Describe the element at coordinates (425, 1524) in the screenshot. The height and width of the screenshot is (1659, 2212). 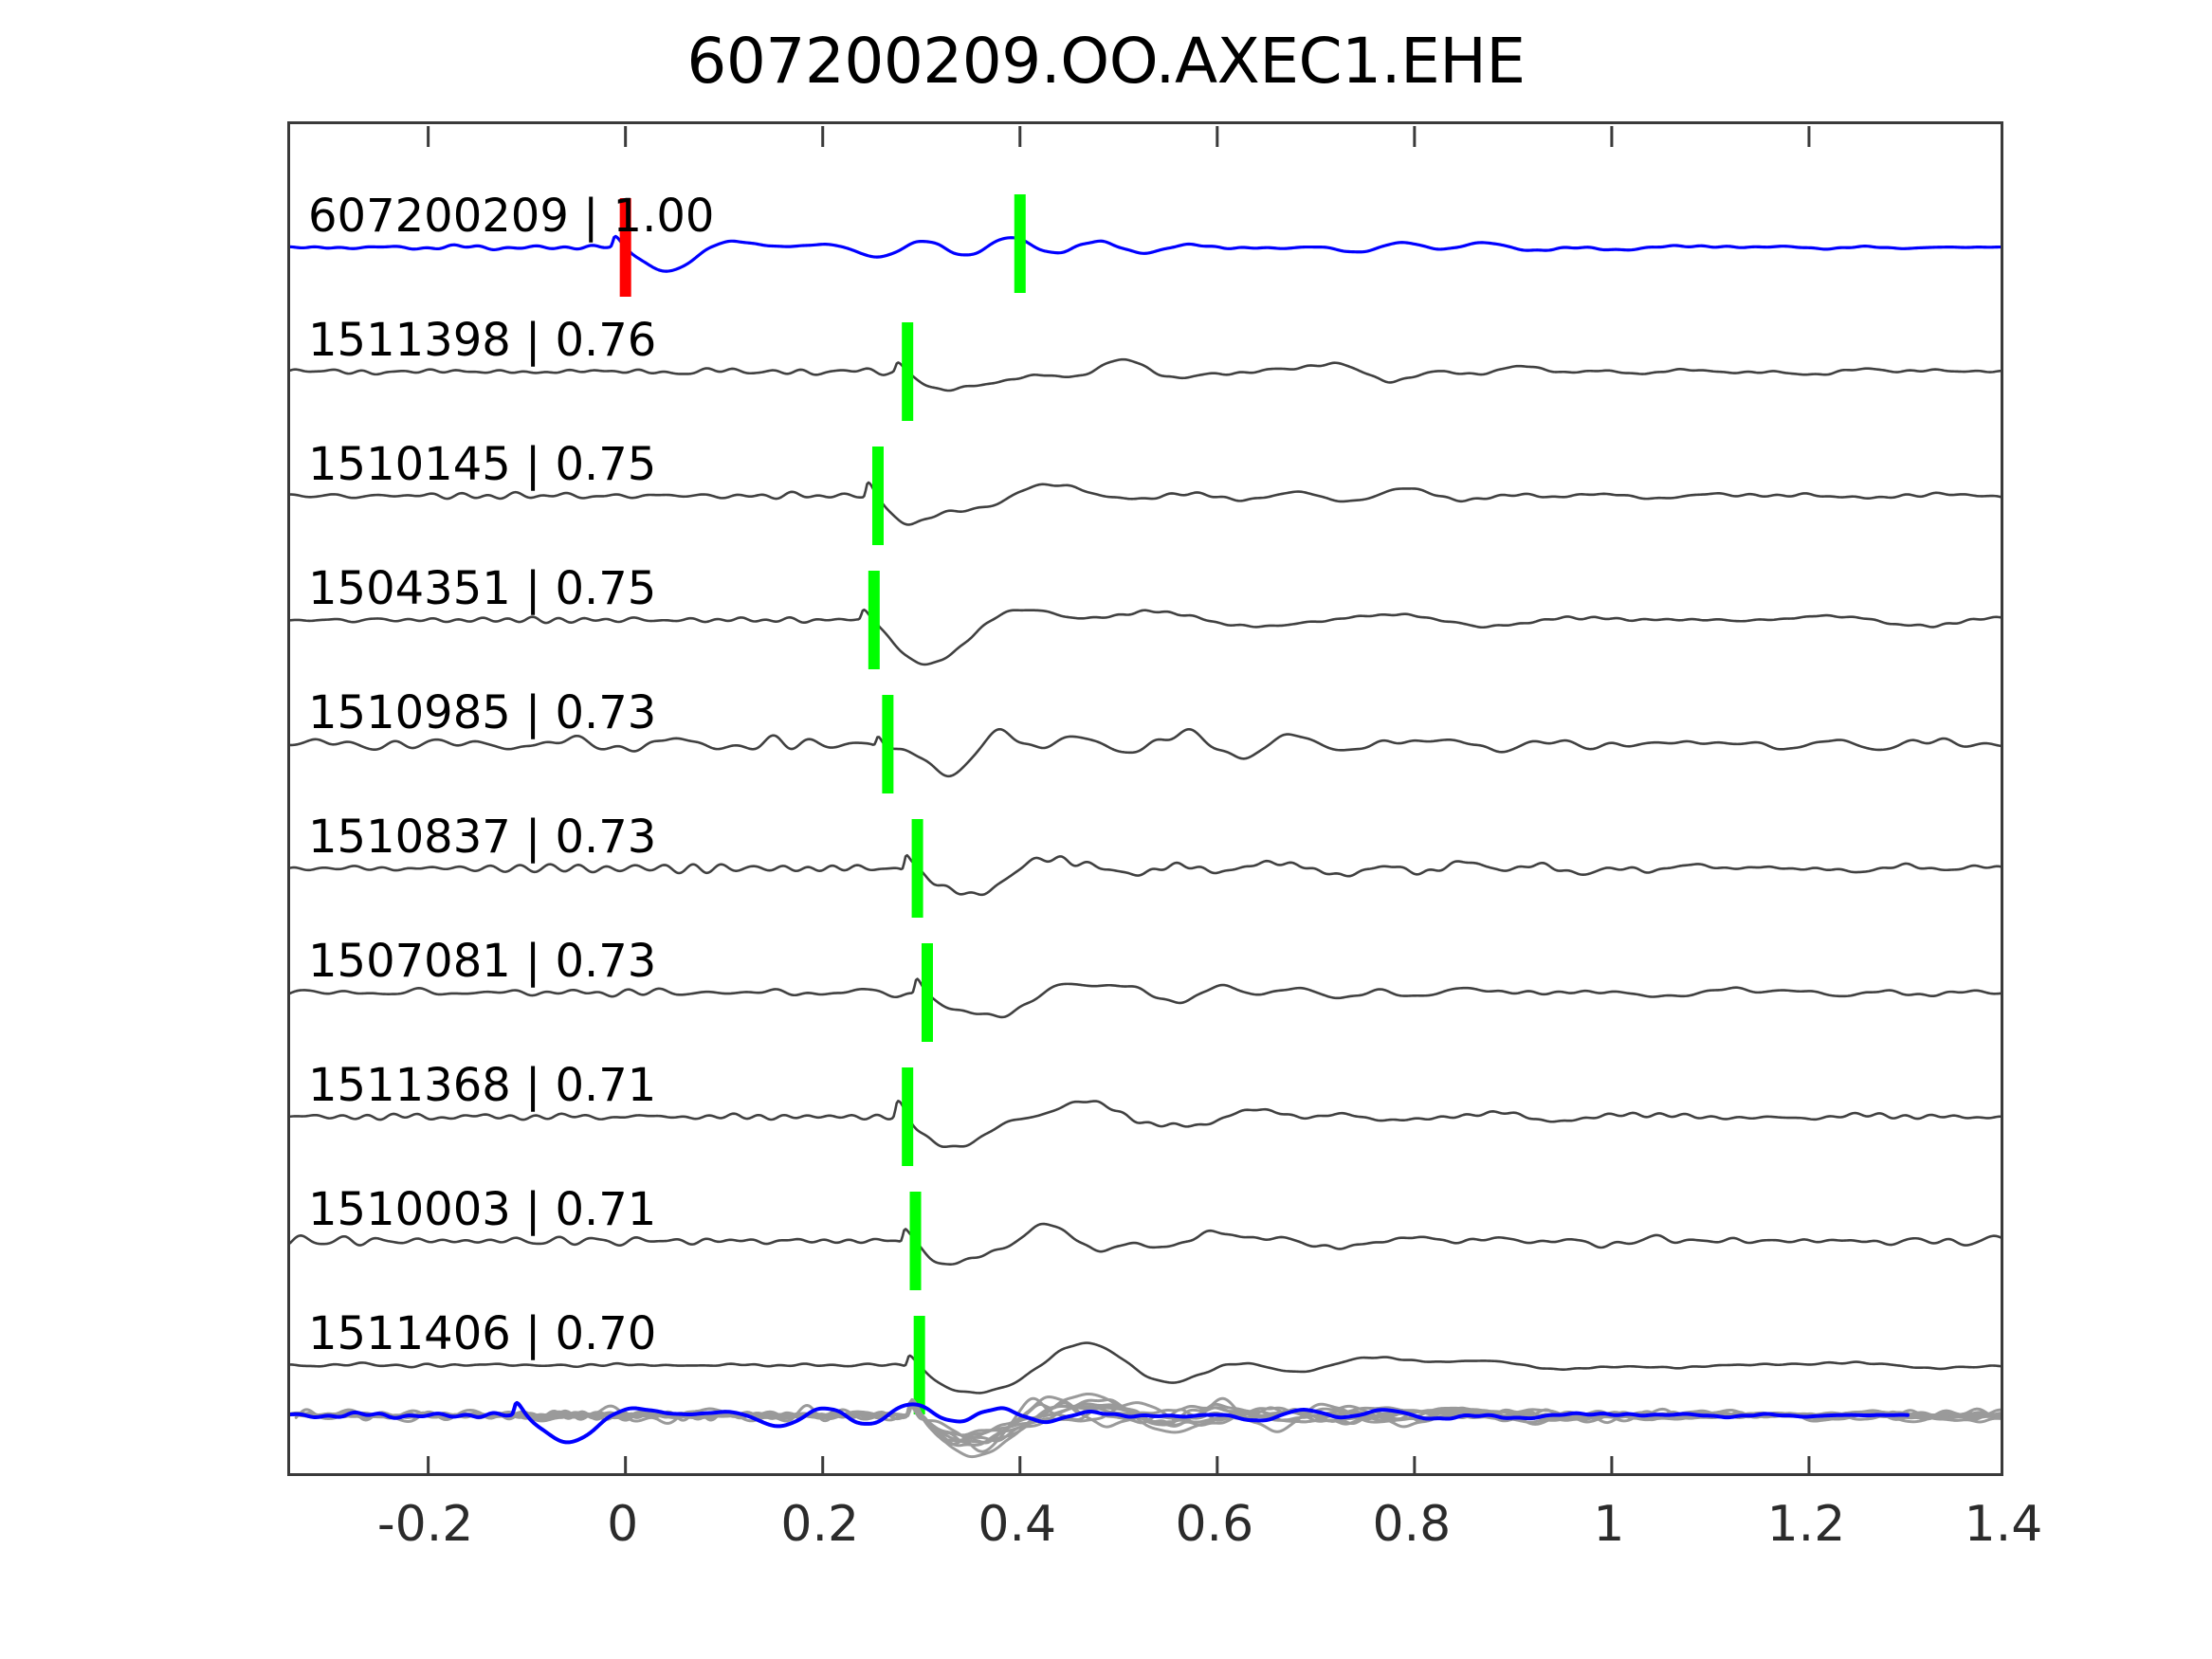
I see `x-tick-label: -0.2` at that location.